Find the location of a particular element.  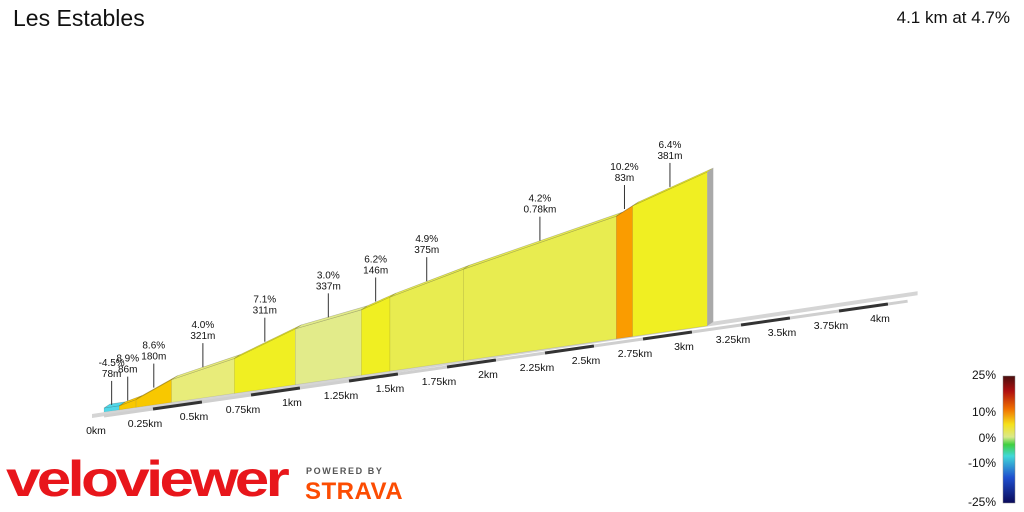

segment-length-label: 375m is located at coordinates (426, 250).